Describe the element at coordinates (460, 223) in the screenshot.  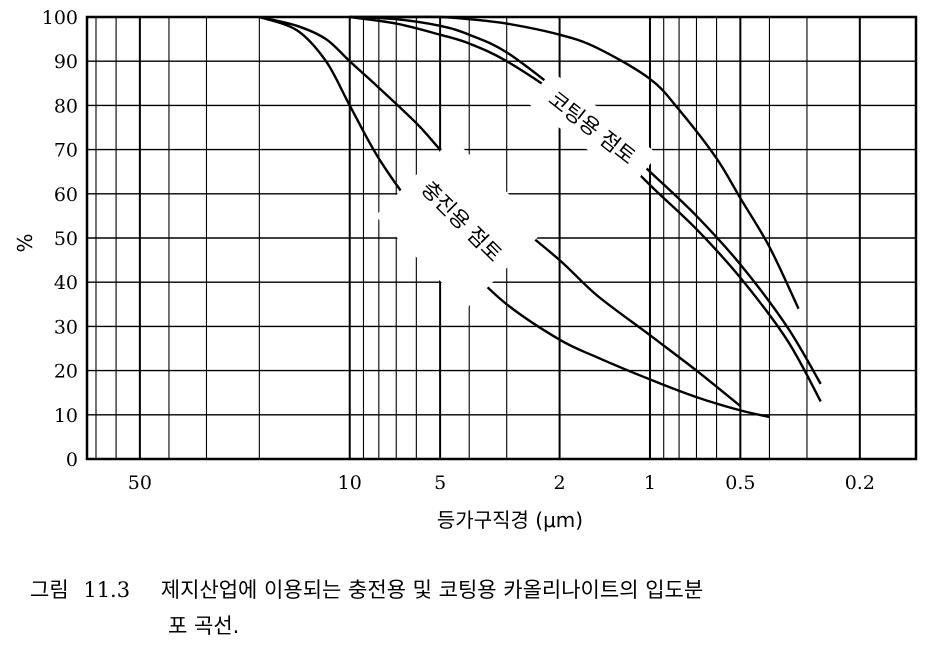
I see `filler-label-mask` at that location.